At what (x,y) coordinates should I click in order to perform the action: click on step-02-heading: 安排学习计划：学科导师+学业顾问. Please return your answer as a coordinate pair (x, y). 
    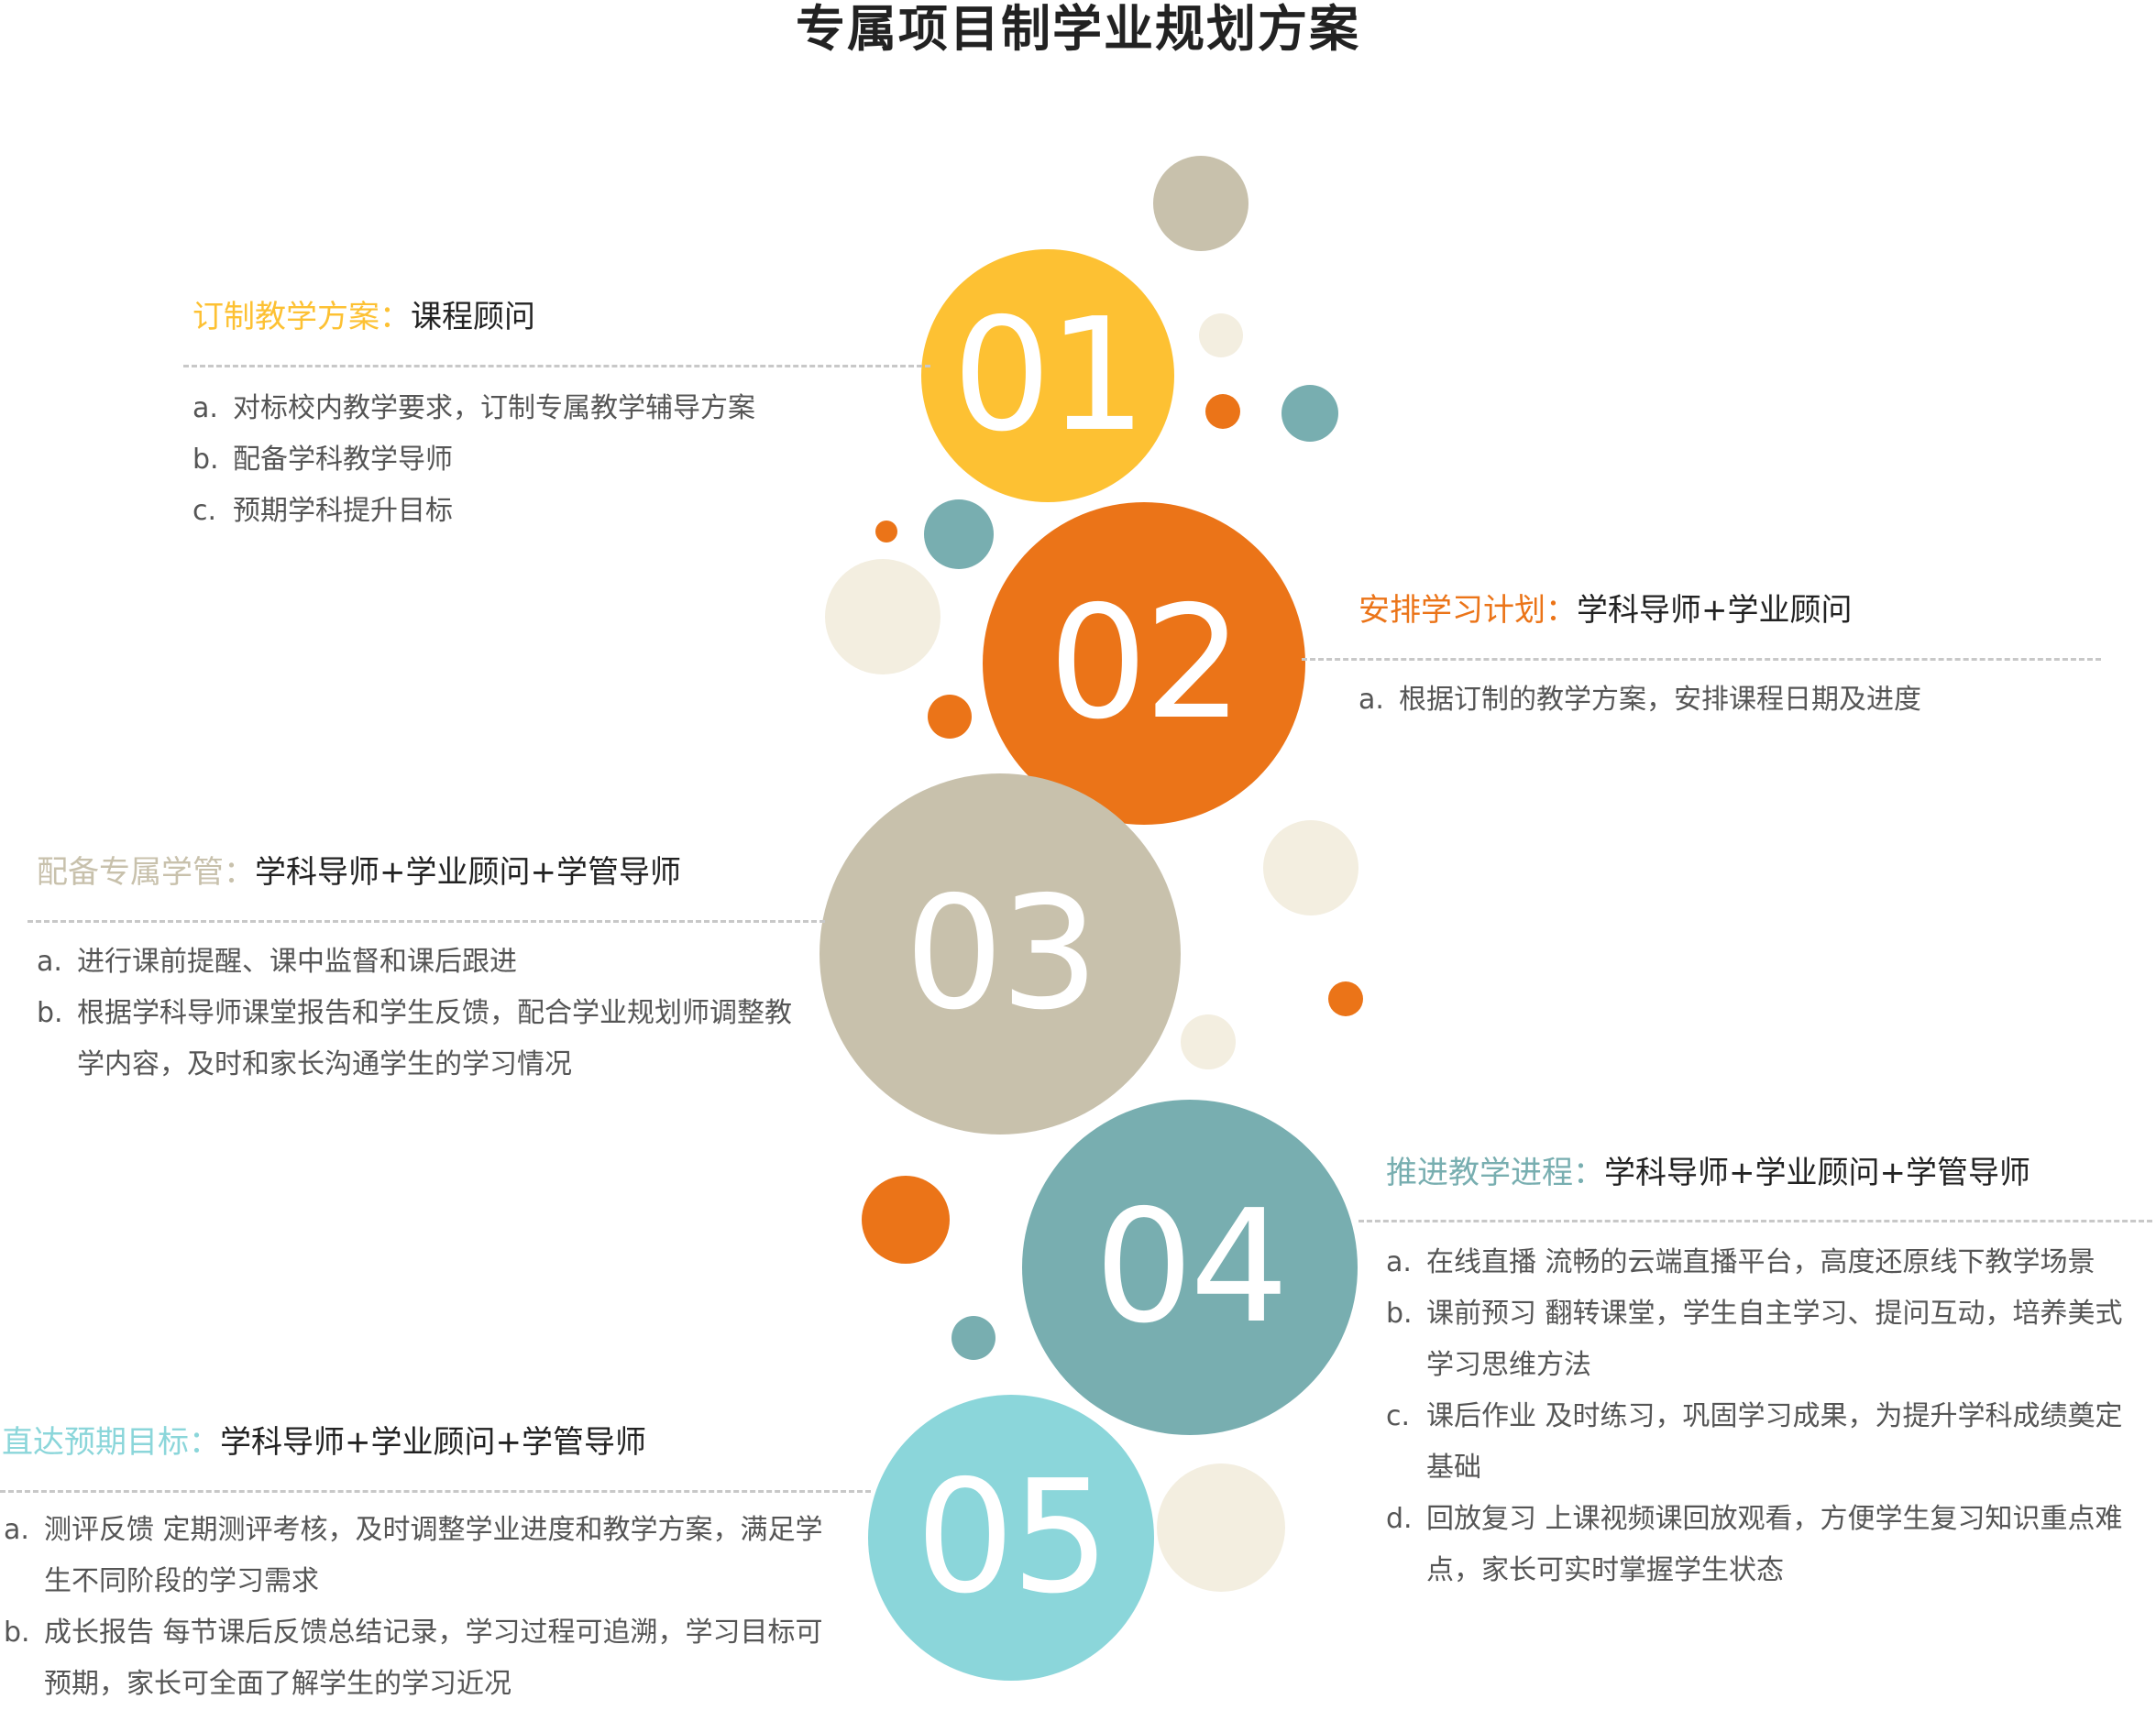
    Looking at the image, I should click on (1605, 610).